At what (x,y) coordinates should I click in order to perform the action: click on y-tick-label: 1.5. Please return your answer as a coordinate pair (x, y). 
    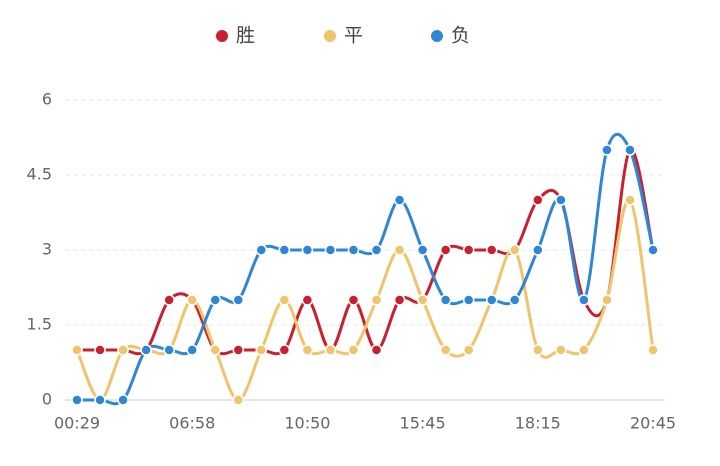
    Looking at the image, I should click on (39, 324).